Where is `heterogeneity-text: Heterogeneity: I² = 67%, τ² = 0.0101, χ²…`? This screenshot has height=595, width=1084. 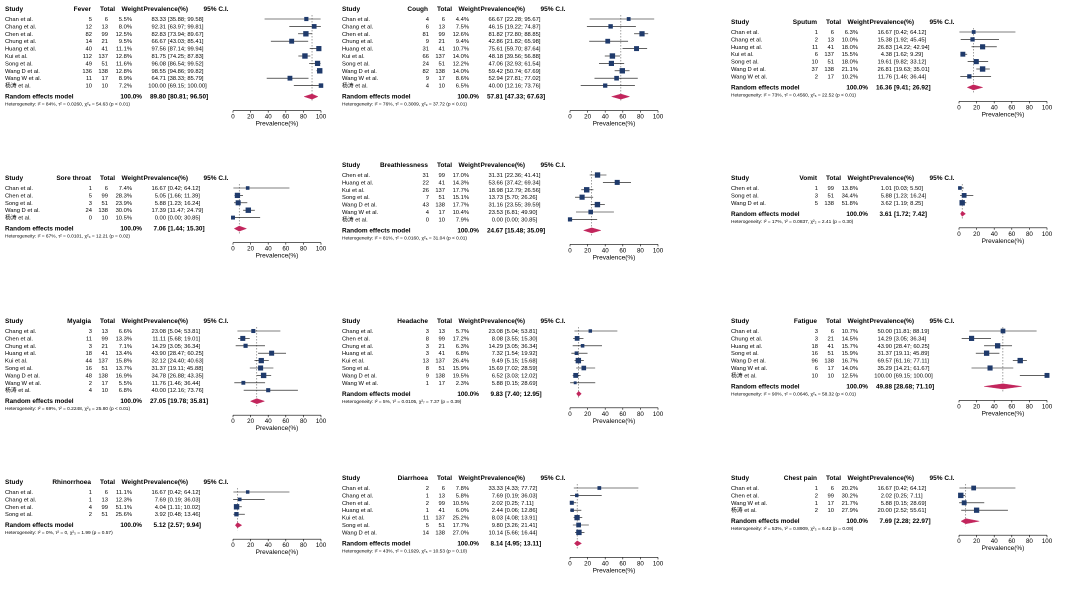 heterogeneity-text: Heterogeneity: I² = 67%, τ² = 0.0101, χ²… is located at coordinates (67, 237).